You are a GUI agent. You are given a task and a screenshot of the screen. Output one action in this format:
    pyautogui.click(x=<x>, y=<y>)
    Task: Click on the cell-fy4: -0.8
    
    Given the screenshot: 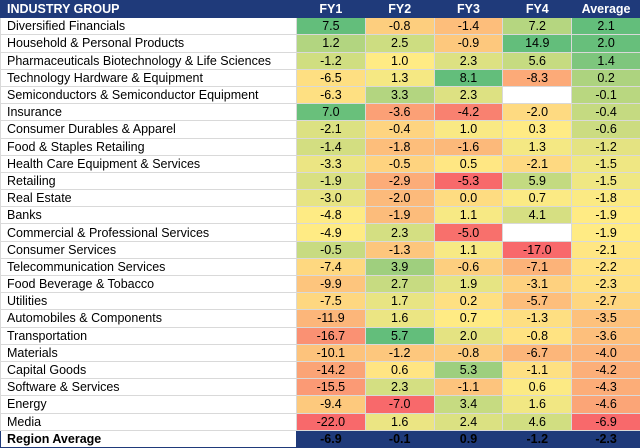 What is the action you would take?
    pyautogui.click(x=537, y=335)
    